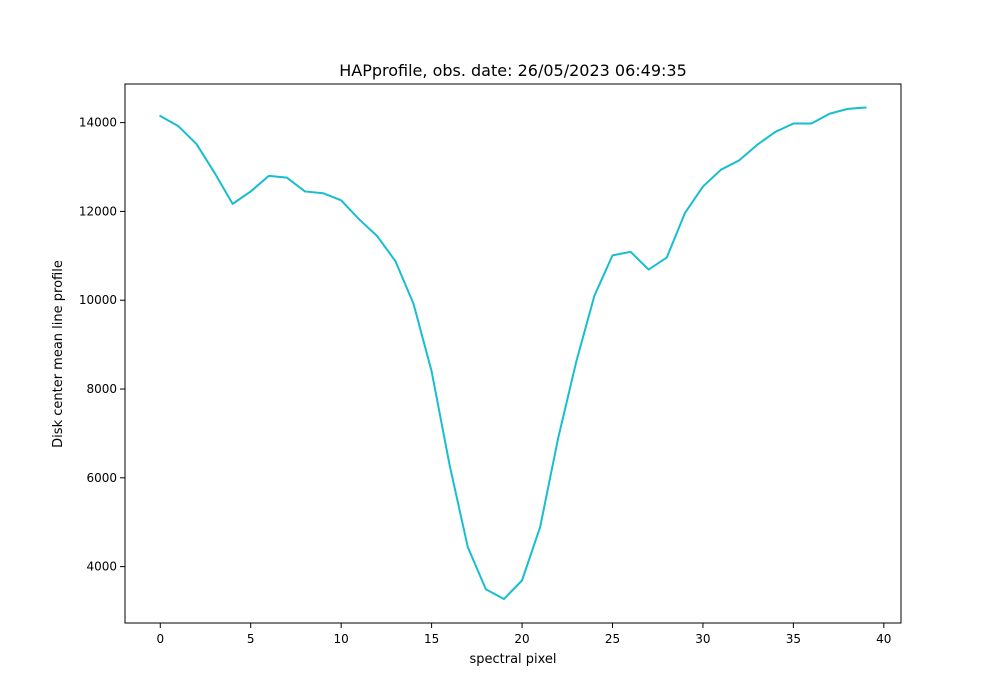 The image size is (1000, 700). I want to click on x-tick-label: 0, so click(160, 639).